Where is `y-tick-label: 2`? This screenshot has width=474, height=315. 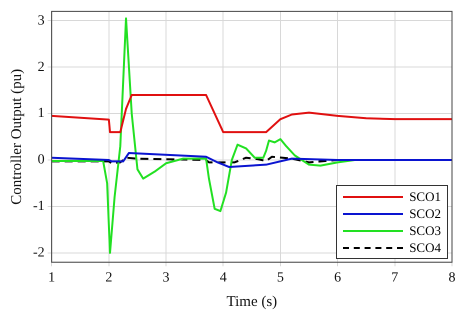 y-tick-label: 2 is located at coordinates (41, 67).